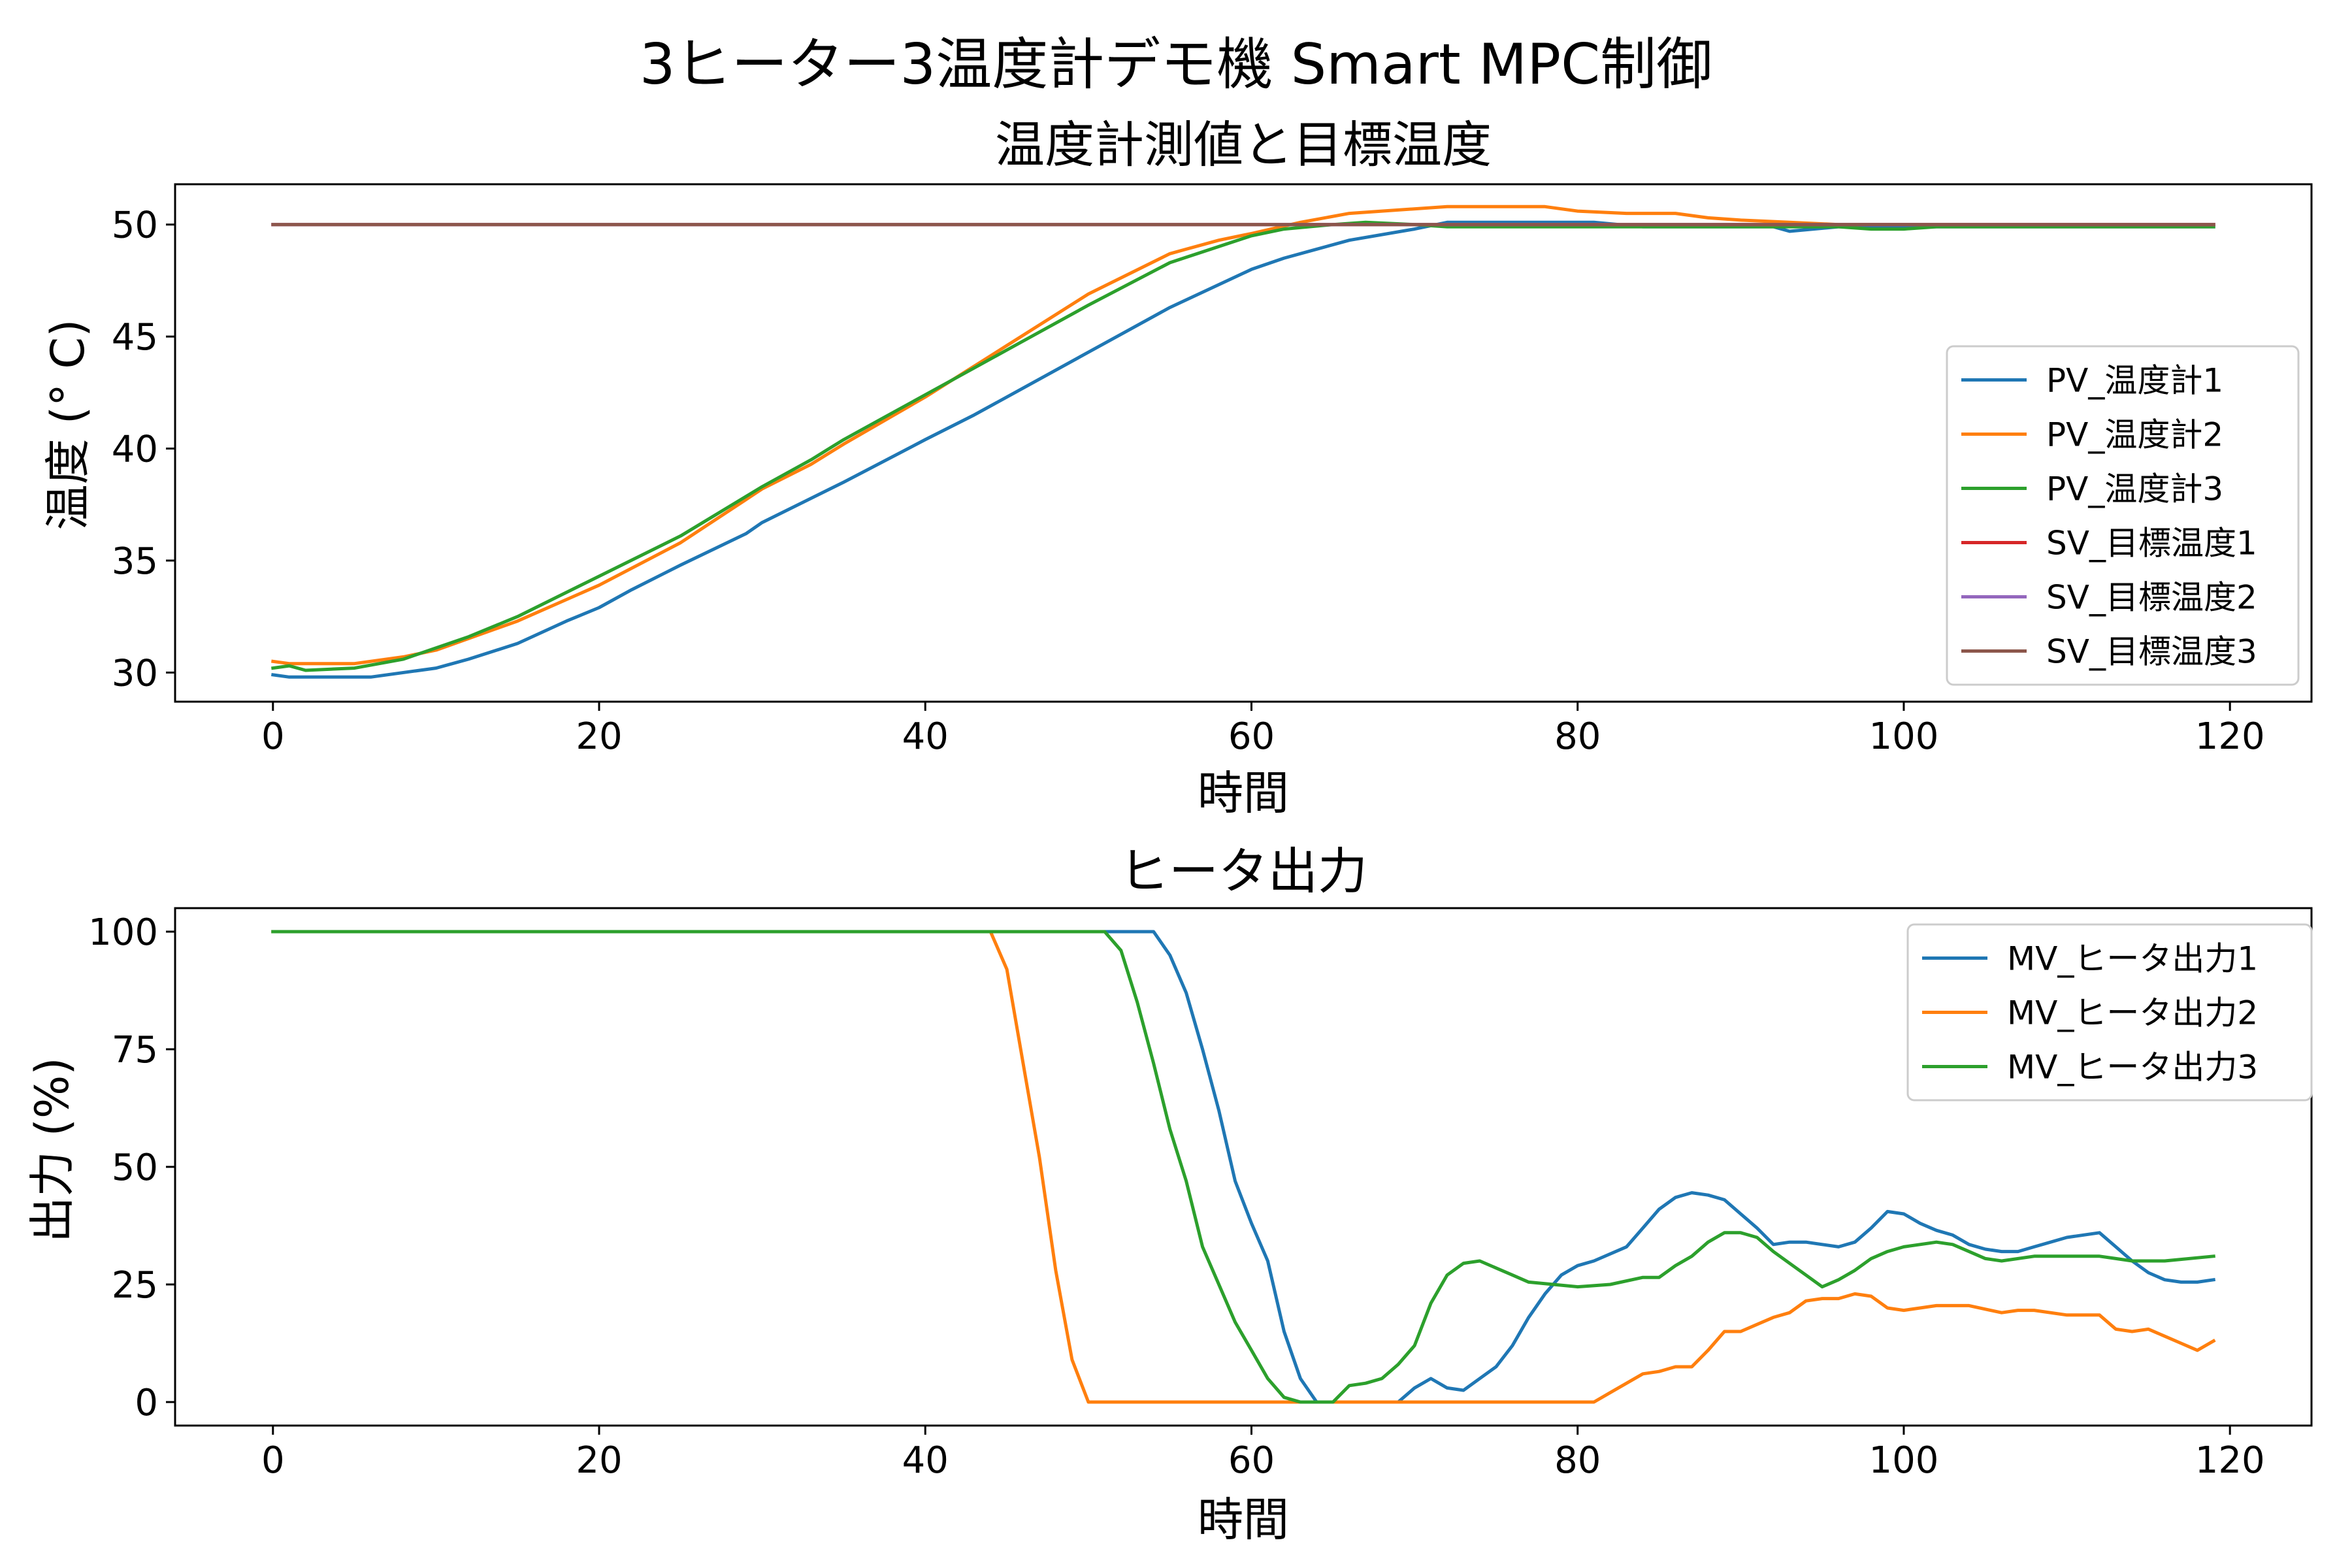 The height and width of the screenshot is (1568, 2352). What do you see at coordinates (1251, 736) in the screenshot?
I see `temperature-chart-xtick-label: 60` at bounding box center [1251, 736].